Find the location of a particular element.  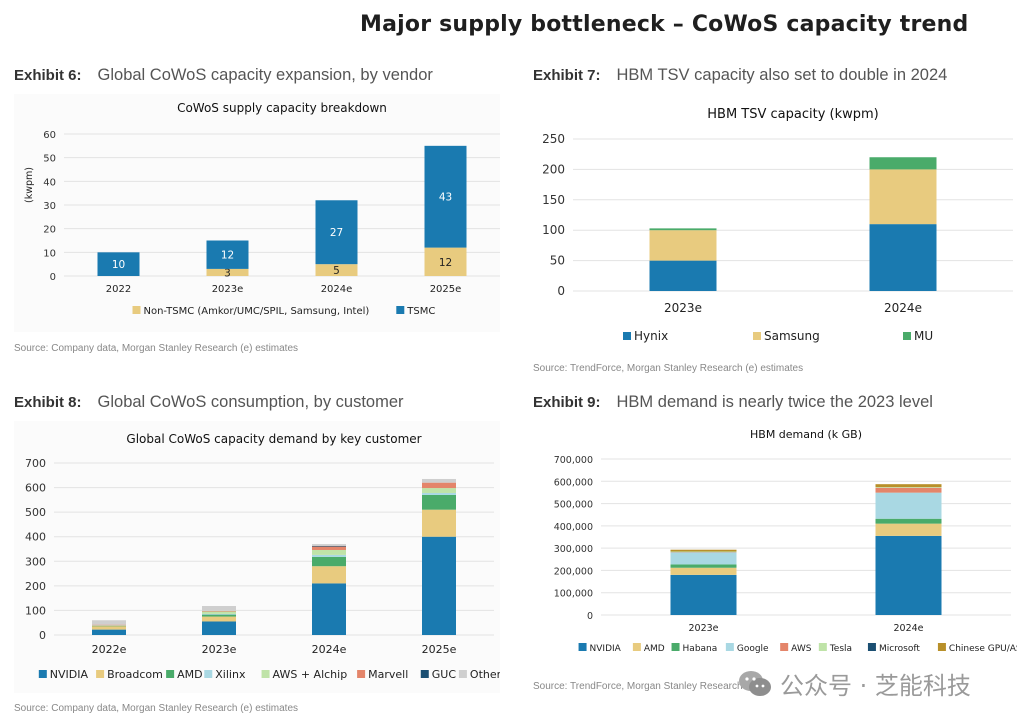

legend-label: Hynix is located at coordinates (651, 336).